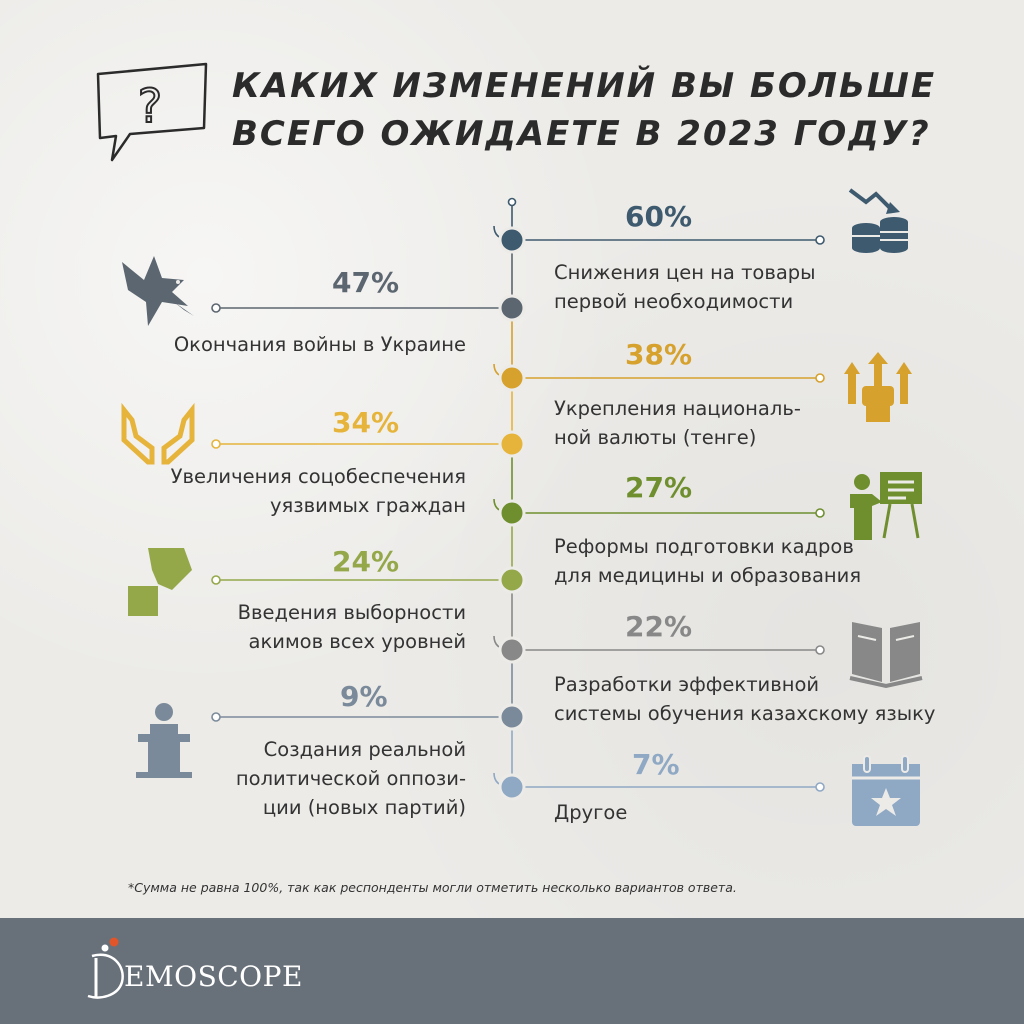 The width and height of the screenshot is (1024, 1024). Describe the element at coordinates (685, 272) in the screenshot. I see `category-label-line: Снижения цен на товары` at that location.